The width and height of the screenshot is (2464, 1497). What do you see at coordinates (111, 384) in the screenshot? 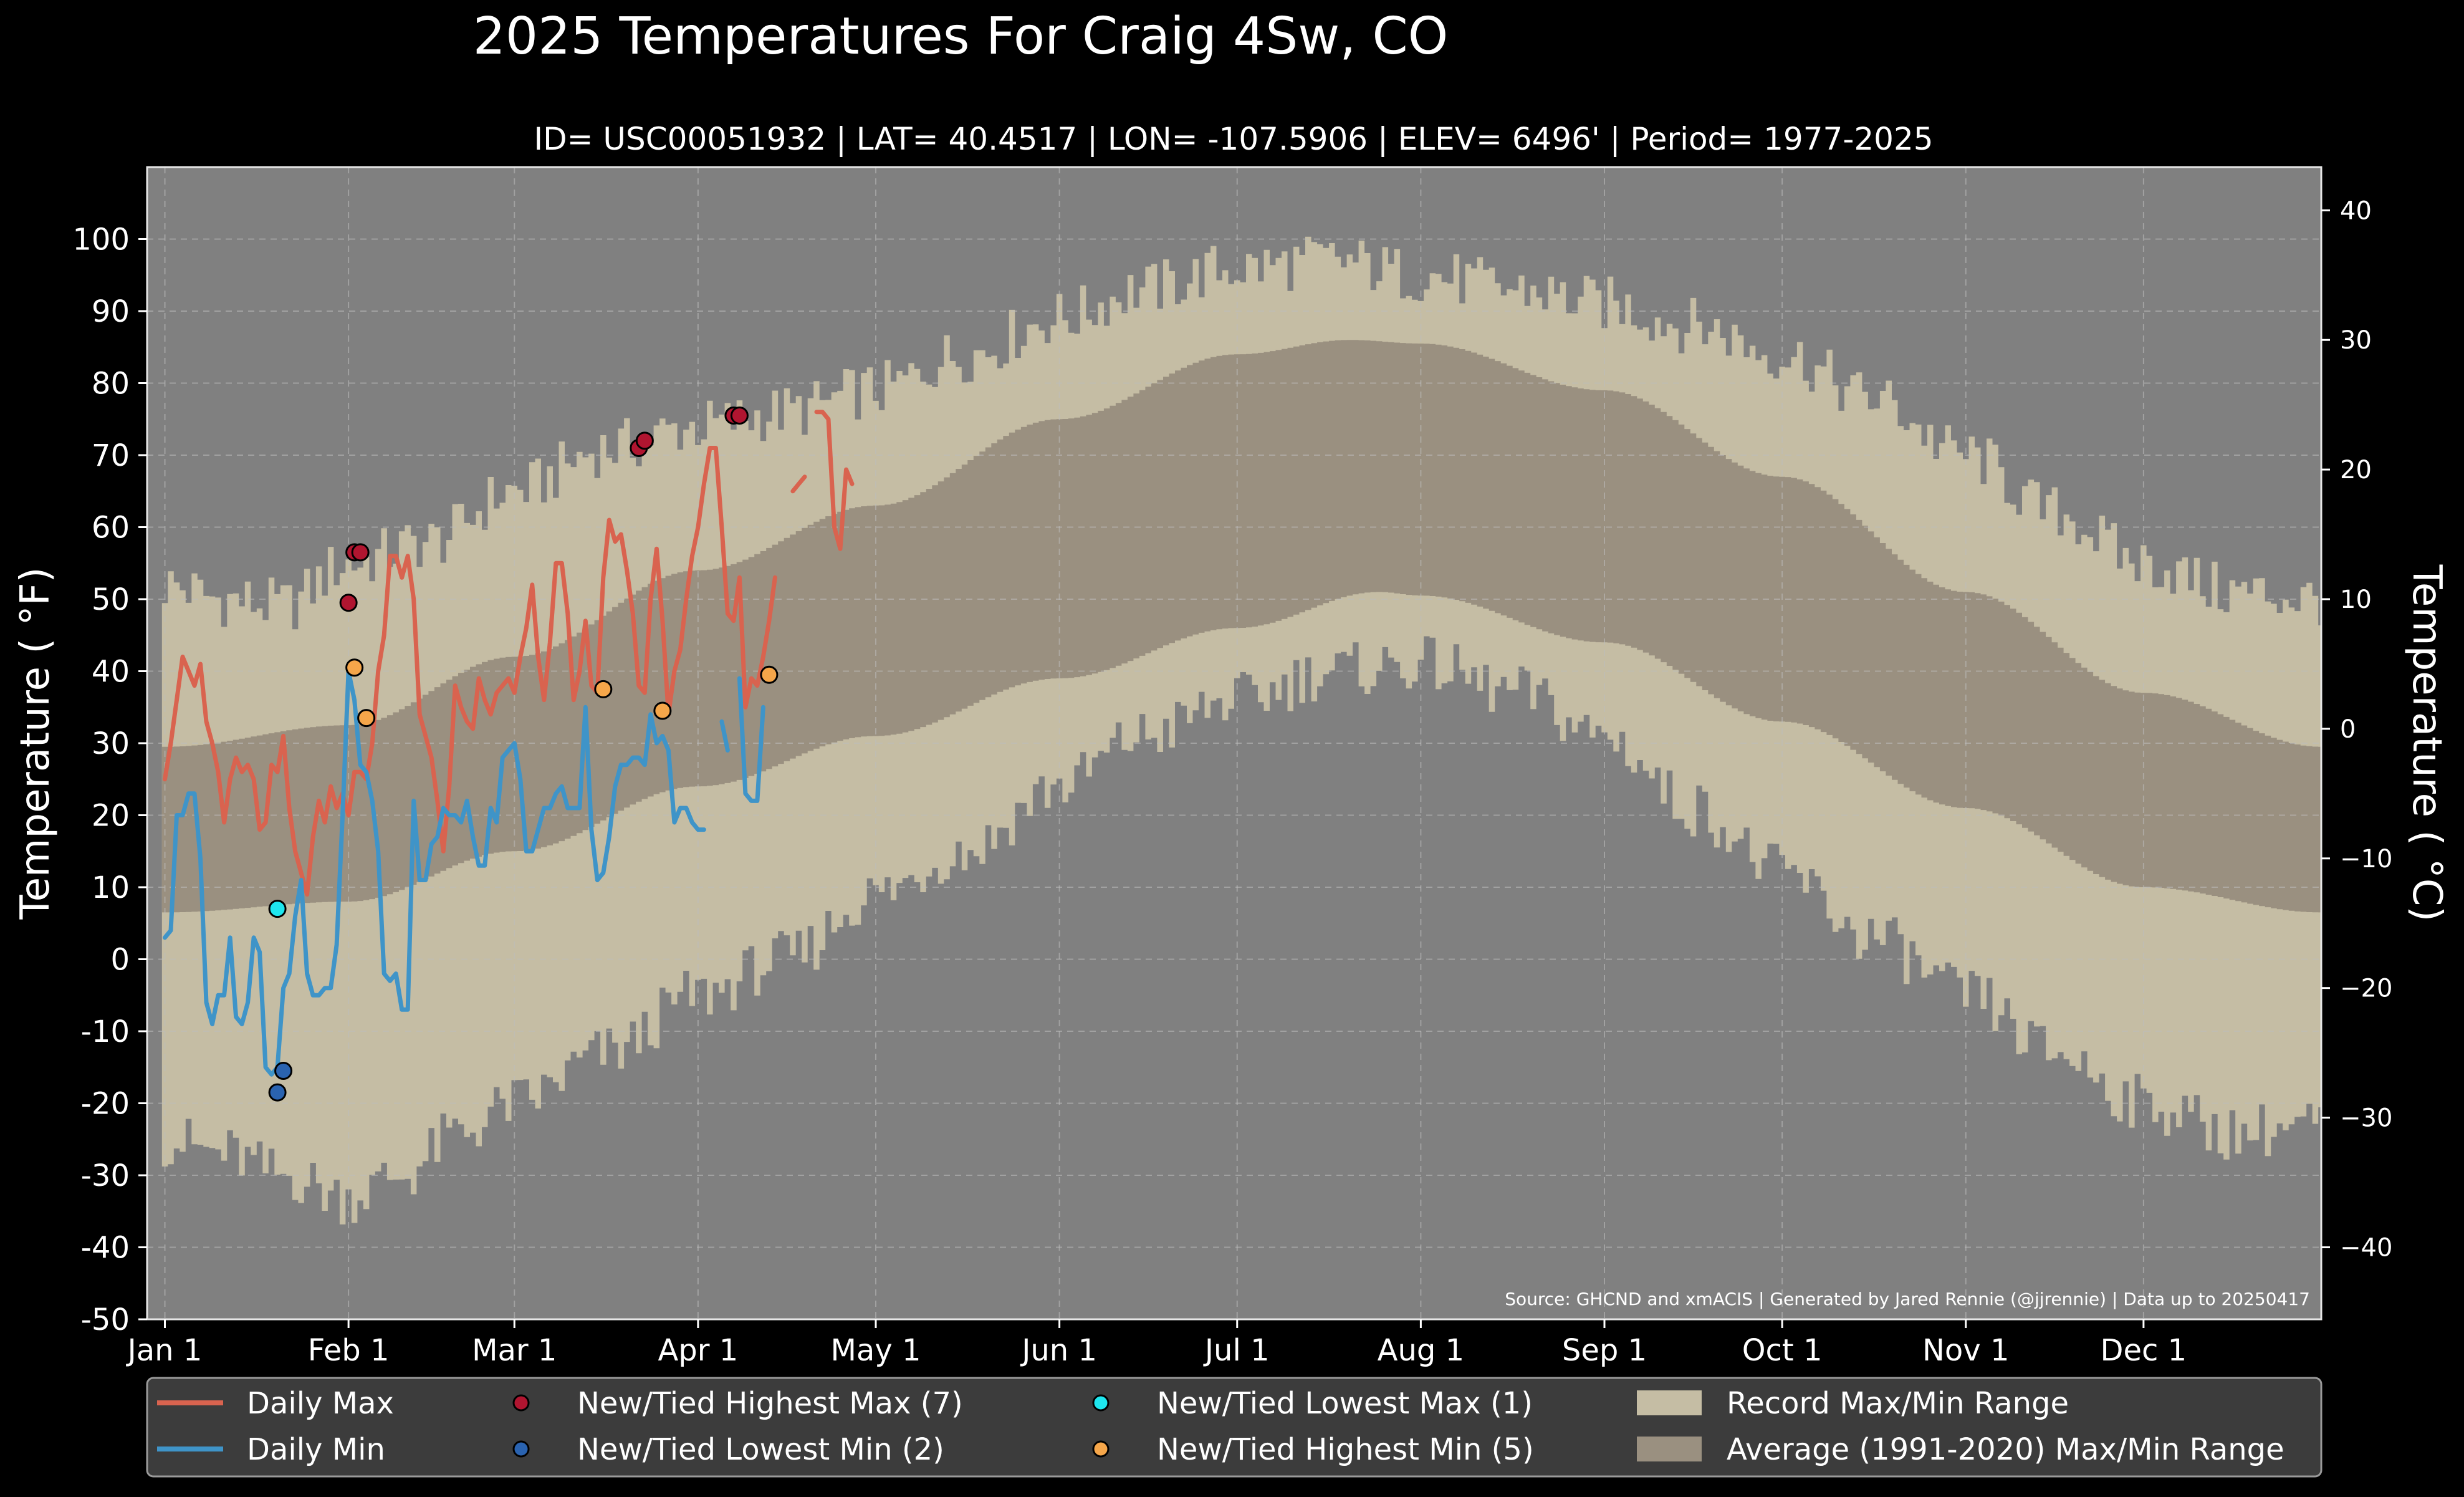
I see `y-tick-label: 80` at bounding box center [111, 384].